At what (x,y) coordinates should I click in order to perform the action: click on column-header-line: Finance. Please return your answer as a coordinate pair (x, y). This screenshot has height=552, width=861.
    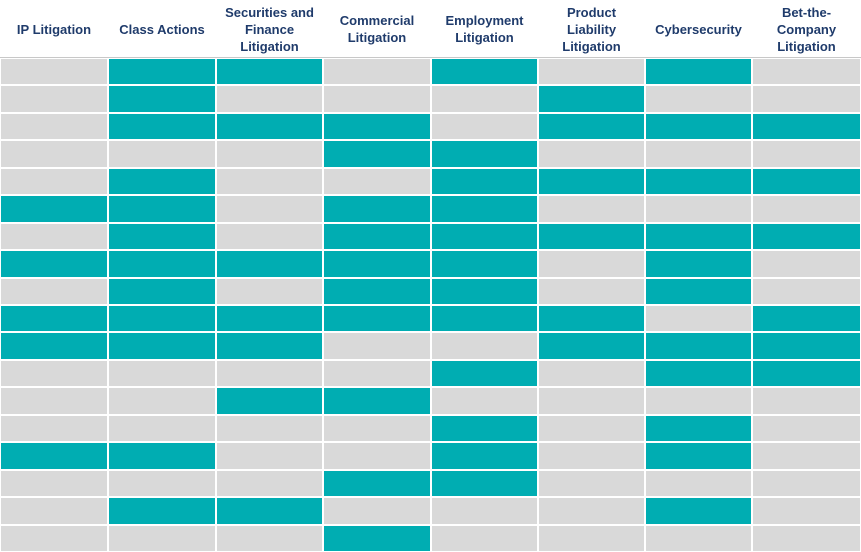
    Looking at the image, I should click on (269, 29).